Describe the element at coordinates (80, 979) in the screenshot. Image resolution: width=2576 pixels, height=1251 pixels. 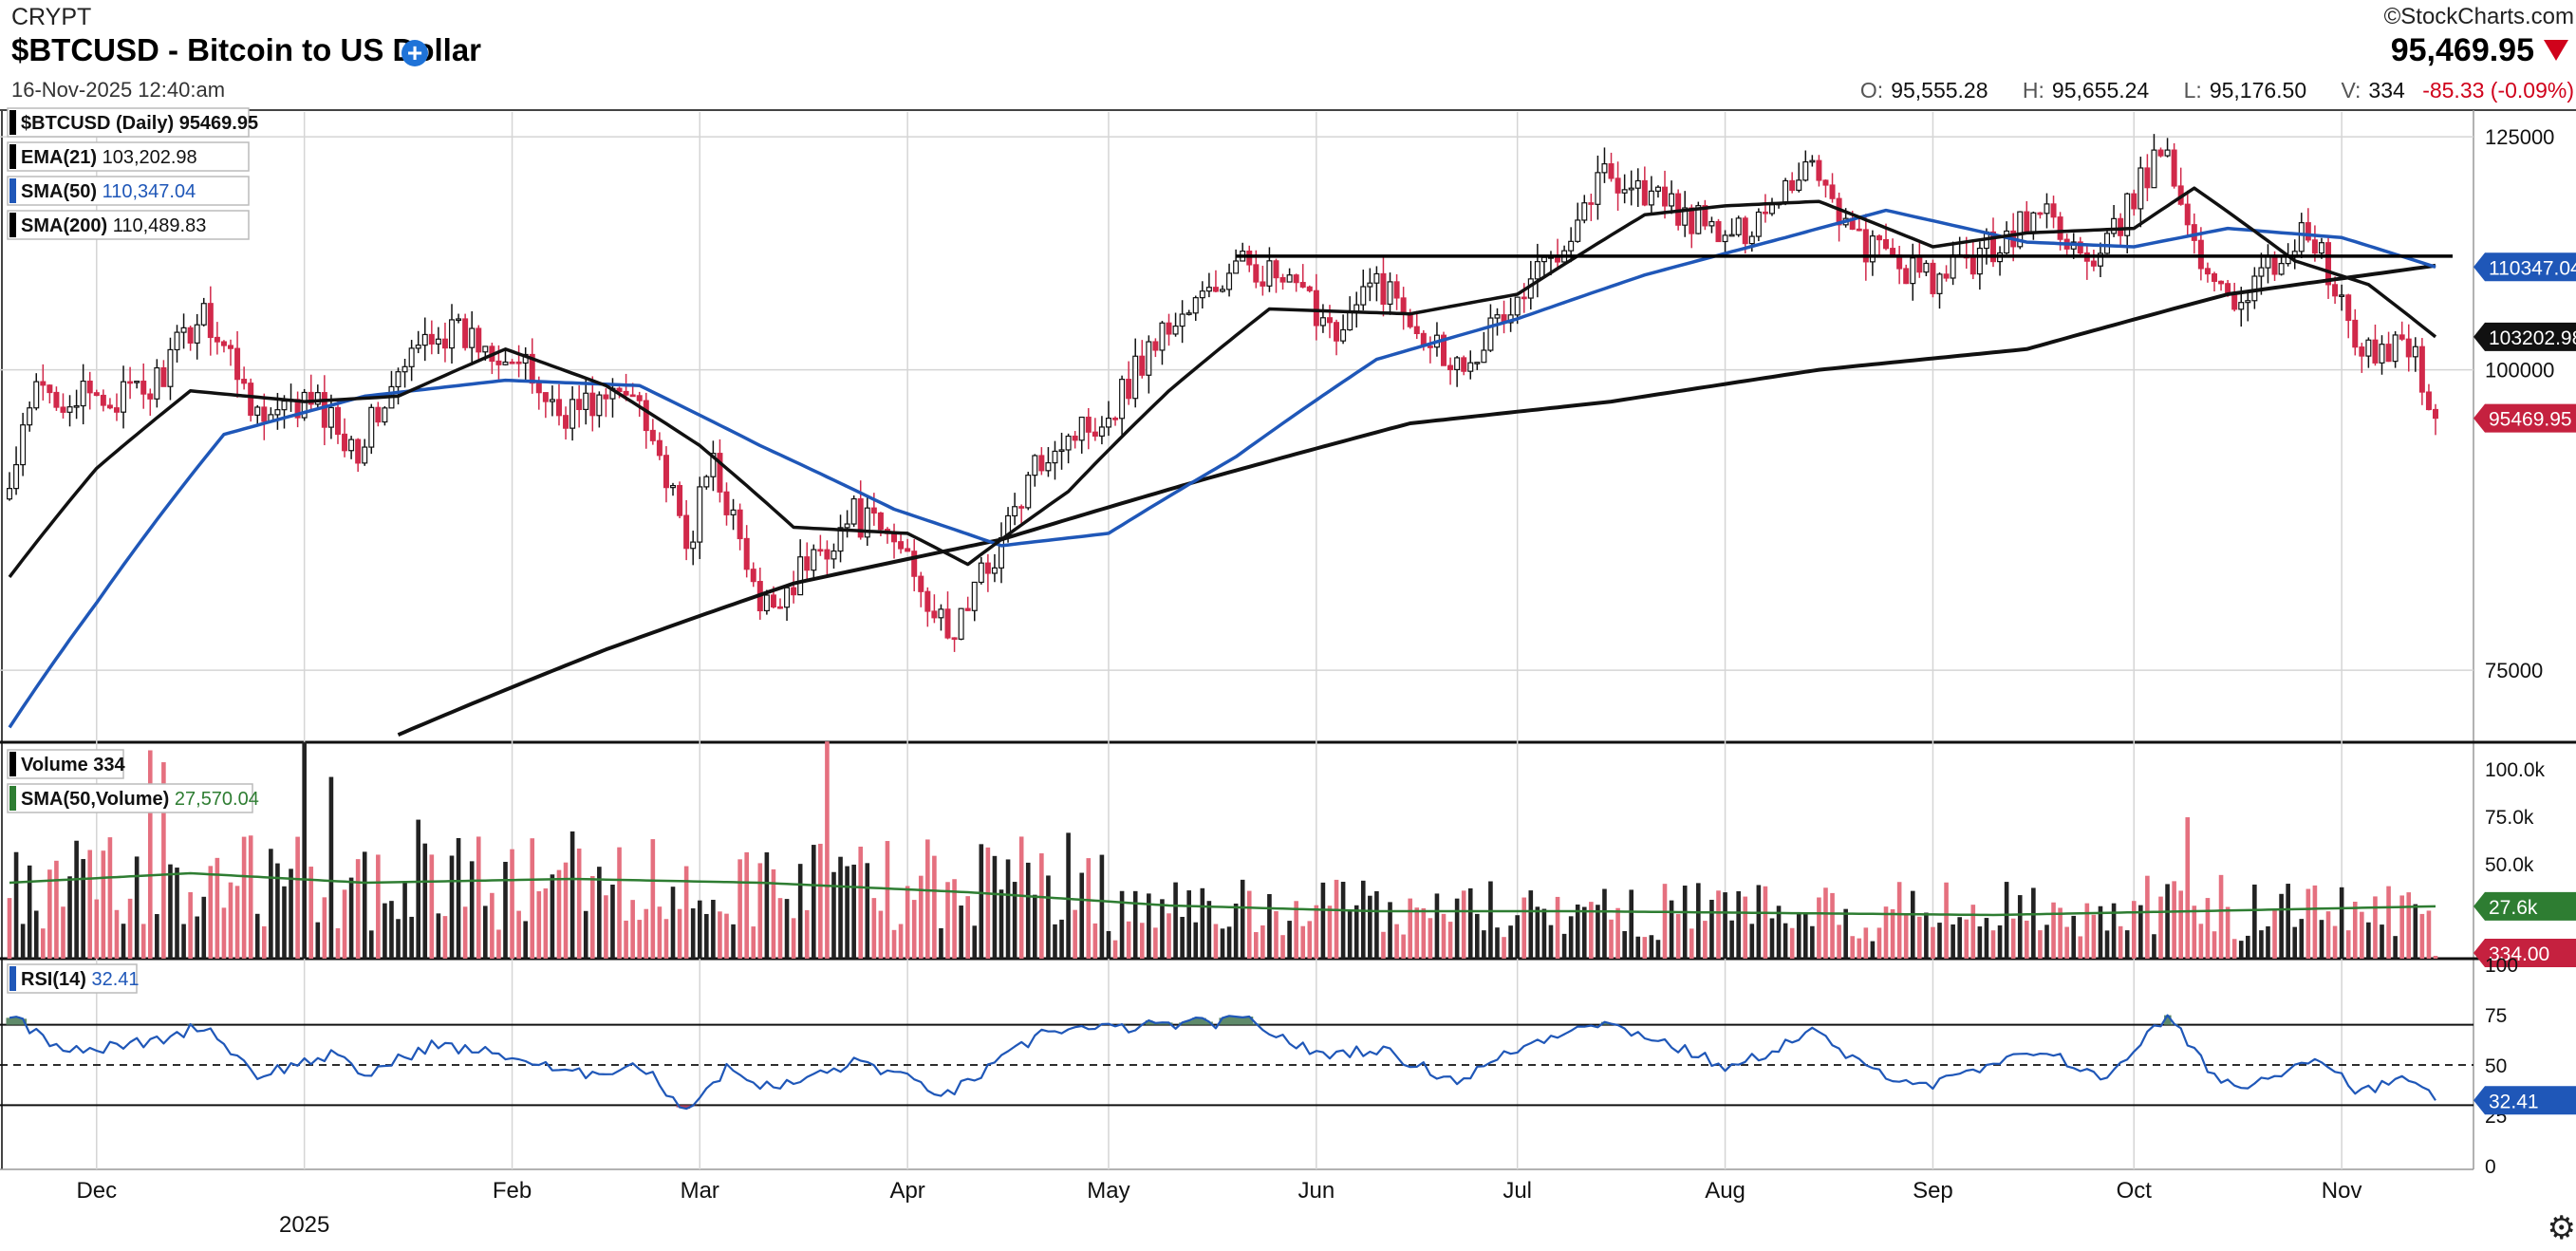
I see `legend-label: RSI(14) 32.41` at that location.